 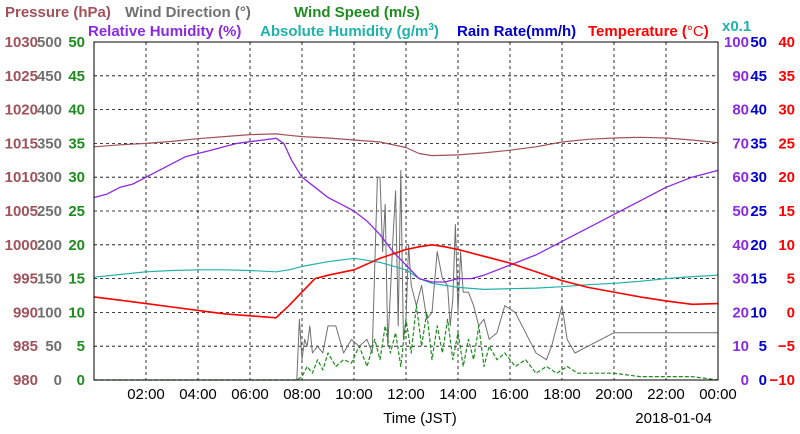 What do you see at coordinates (58, 380) in the screenshot?
I see `y-tick-wind-direction: 0` at bounding box center [58, 380].